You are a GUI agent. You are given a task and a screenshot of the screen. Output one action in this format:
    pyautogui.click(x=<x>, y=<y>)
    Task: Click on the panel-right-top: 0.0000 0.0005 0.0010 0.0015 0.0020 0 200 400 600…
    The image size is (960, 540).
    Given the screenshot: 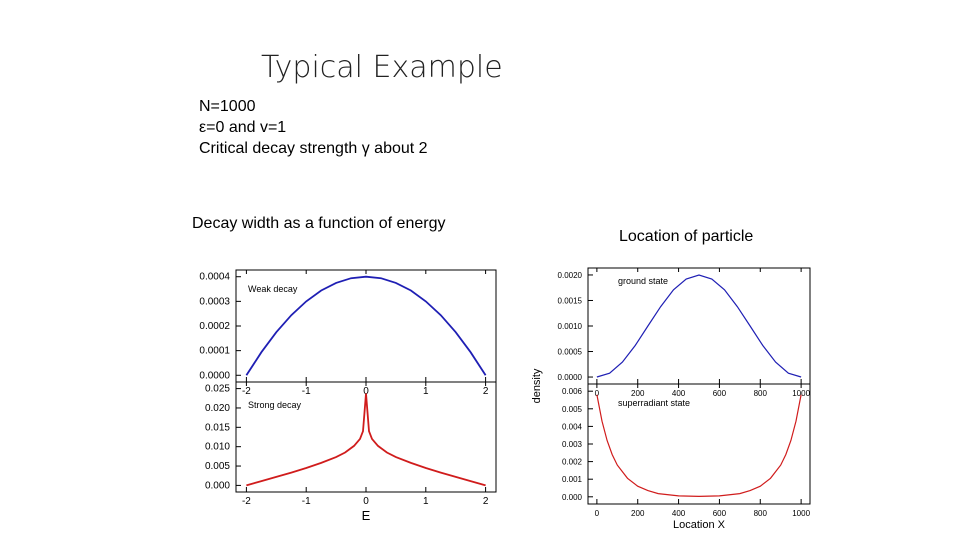 What is the action you would take?
    pyautogui.click(x=684, y=332)
    